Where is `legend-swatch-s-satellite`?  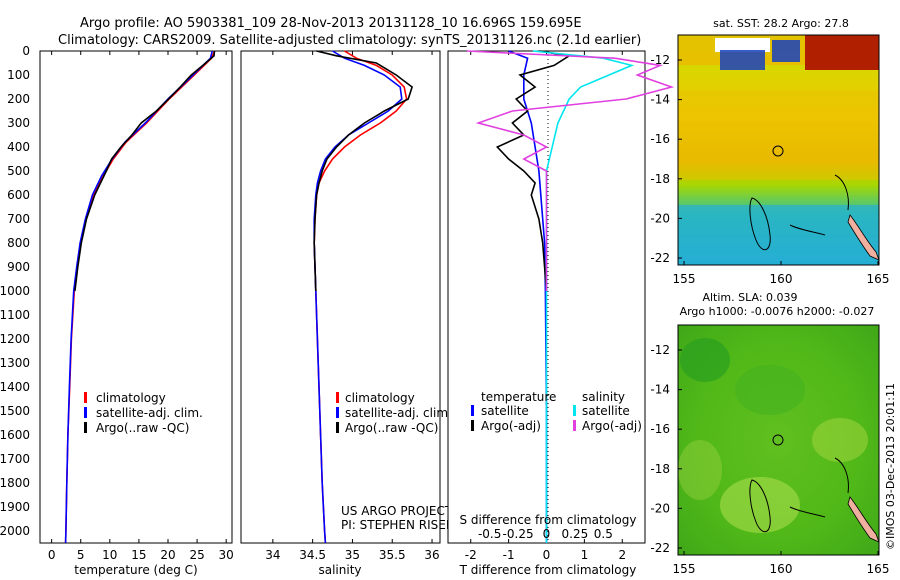
legend-swatch-s-satellite is located at coordinates (574, 410).